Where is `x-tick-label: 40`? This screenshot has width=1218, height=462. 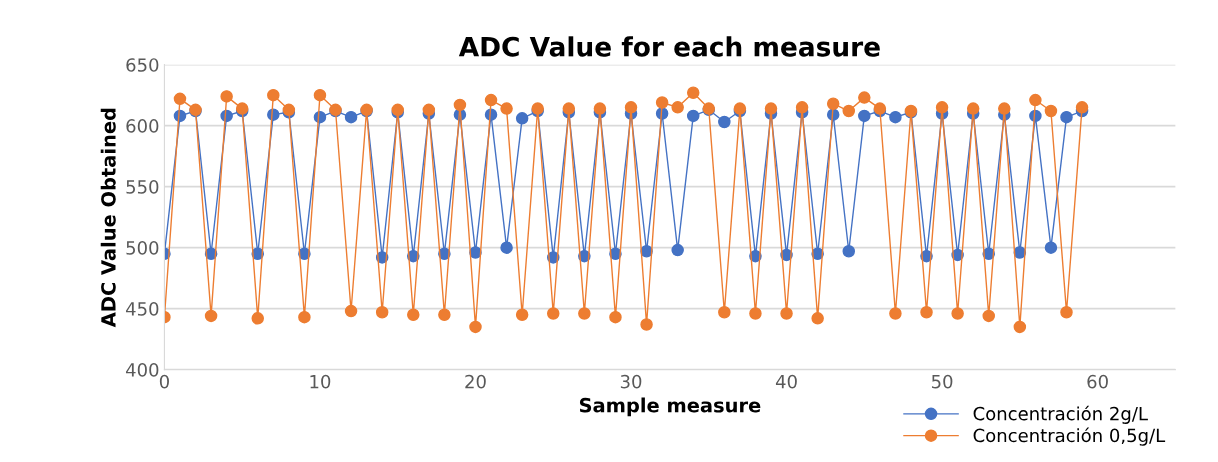
x-tick-label: 40 is located at coordinates (786, 381).